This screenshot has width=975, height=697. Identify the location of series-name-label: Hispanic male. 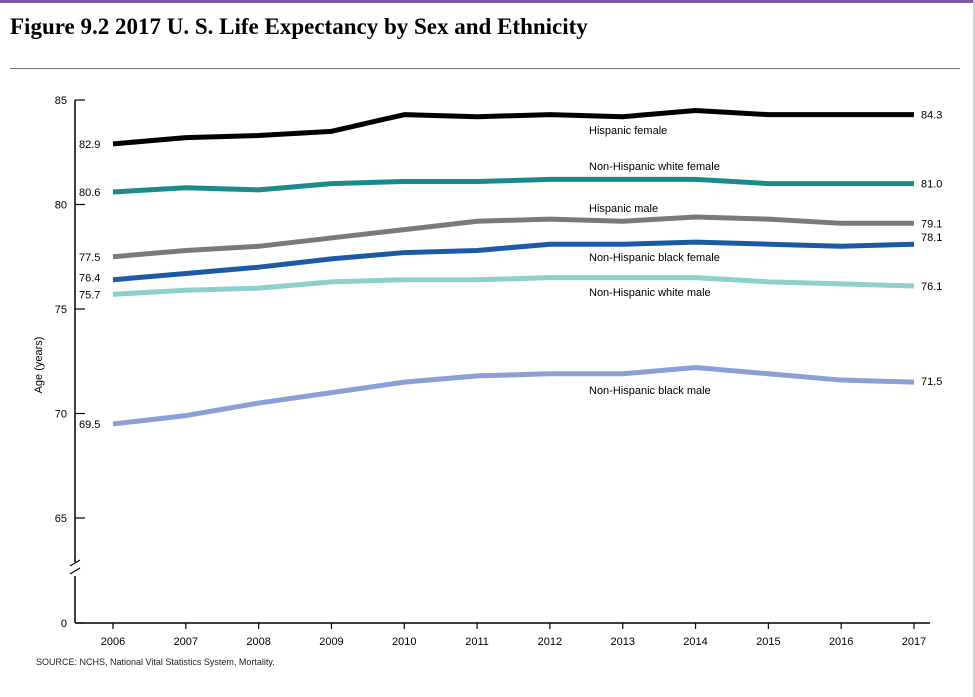
(623, 209).